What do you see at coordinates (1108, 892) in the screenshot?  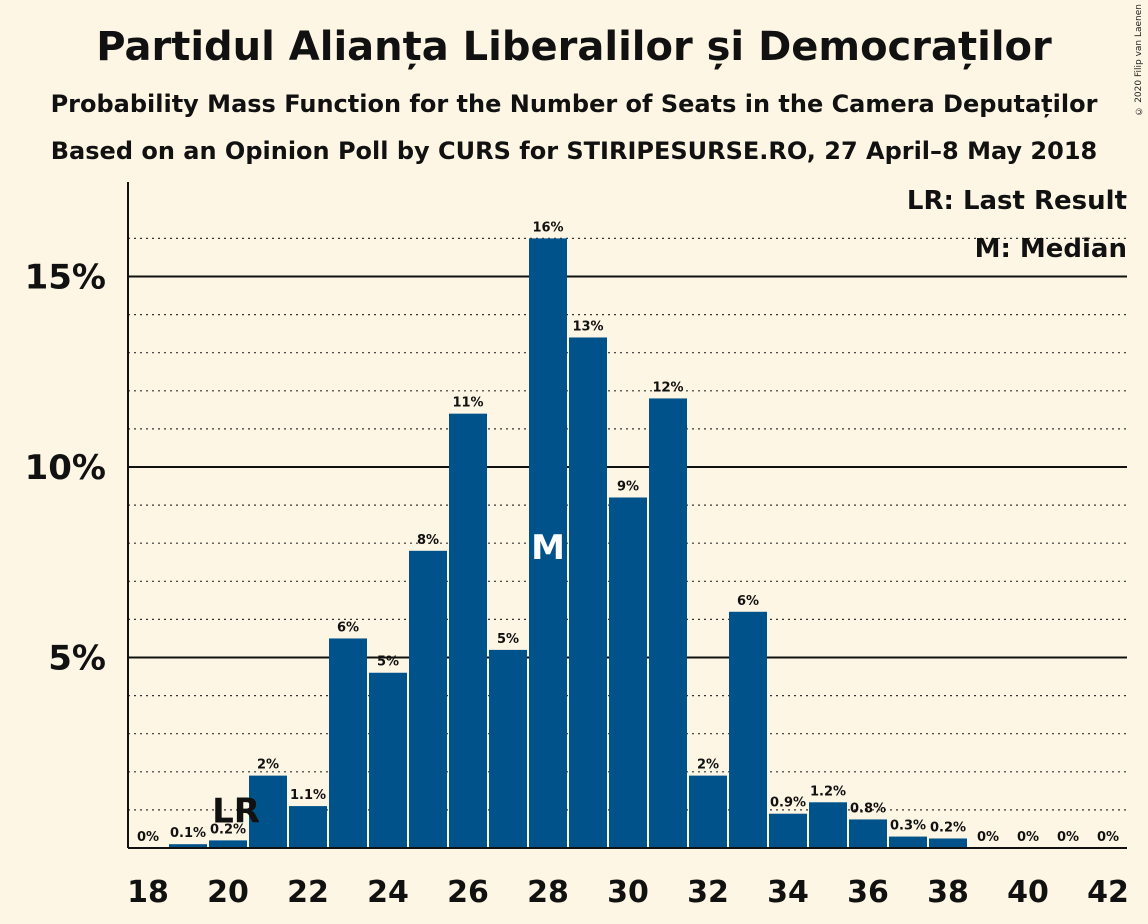 I see `x-tick-label: 42` at bounding box center [1108, 892].